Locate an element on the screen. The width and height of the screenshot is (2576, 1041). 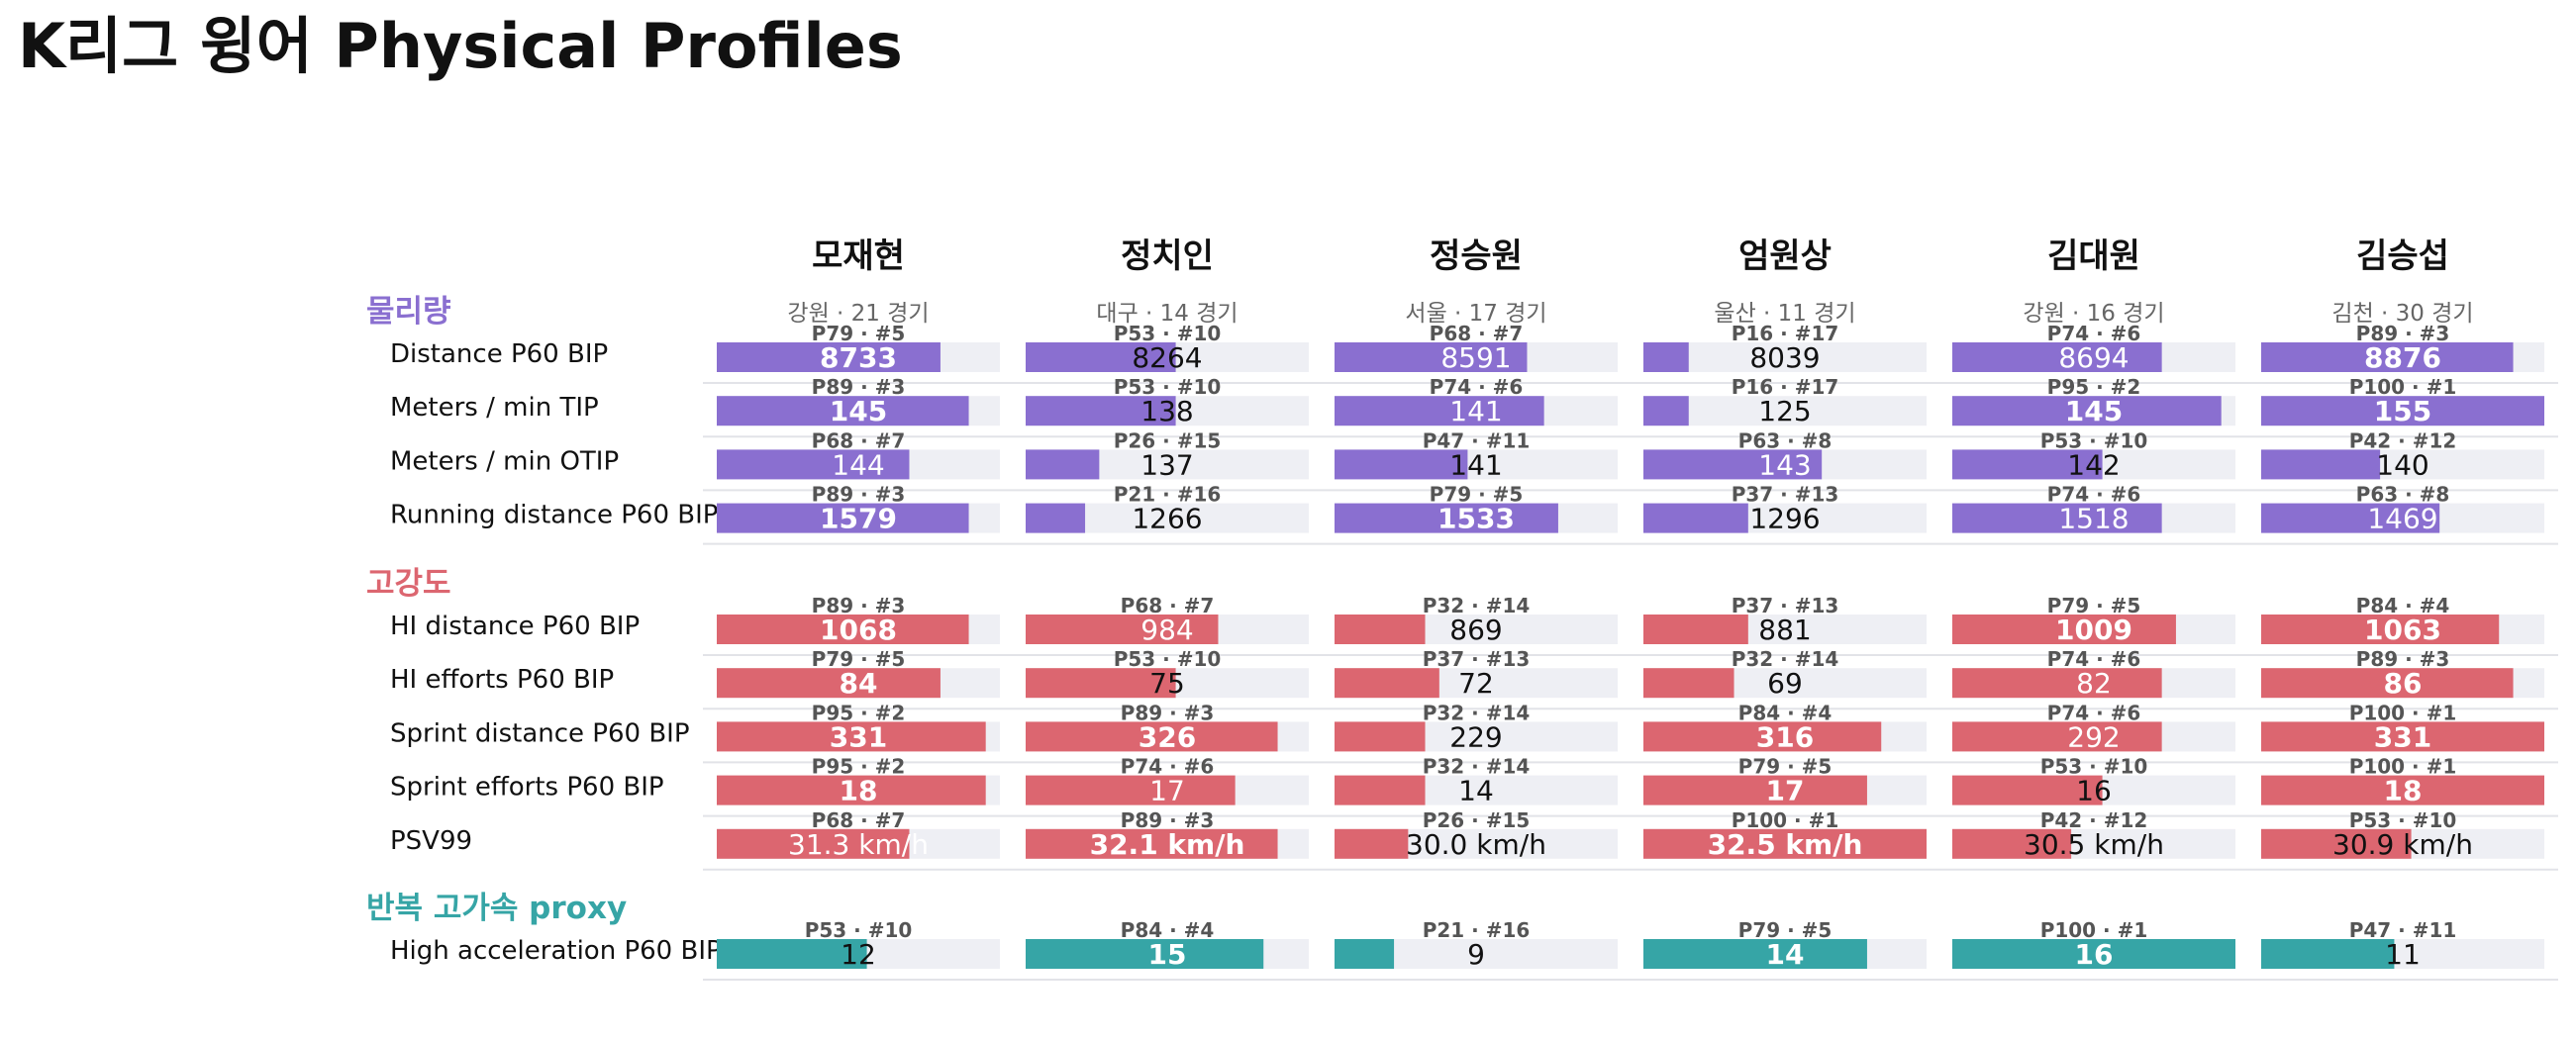
chart-title: K리그 윙어 Physical Profiles is located at coordinates (460, 46).